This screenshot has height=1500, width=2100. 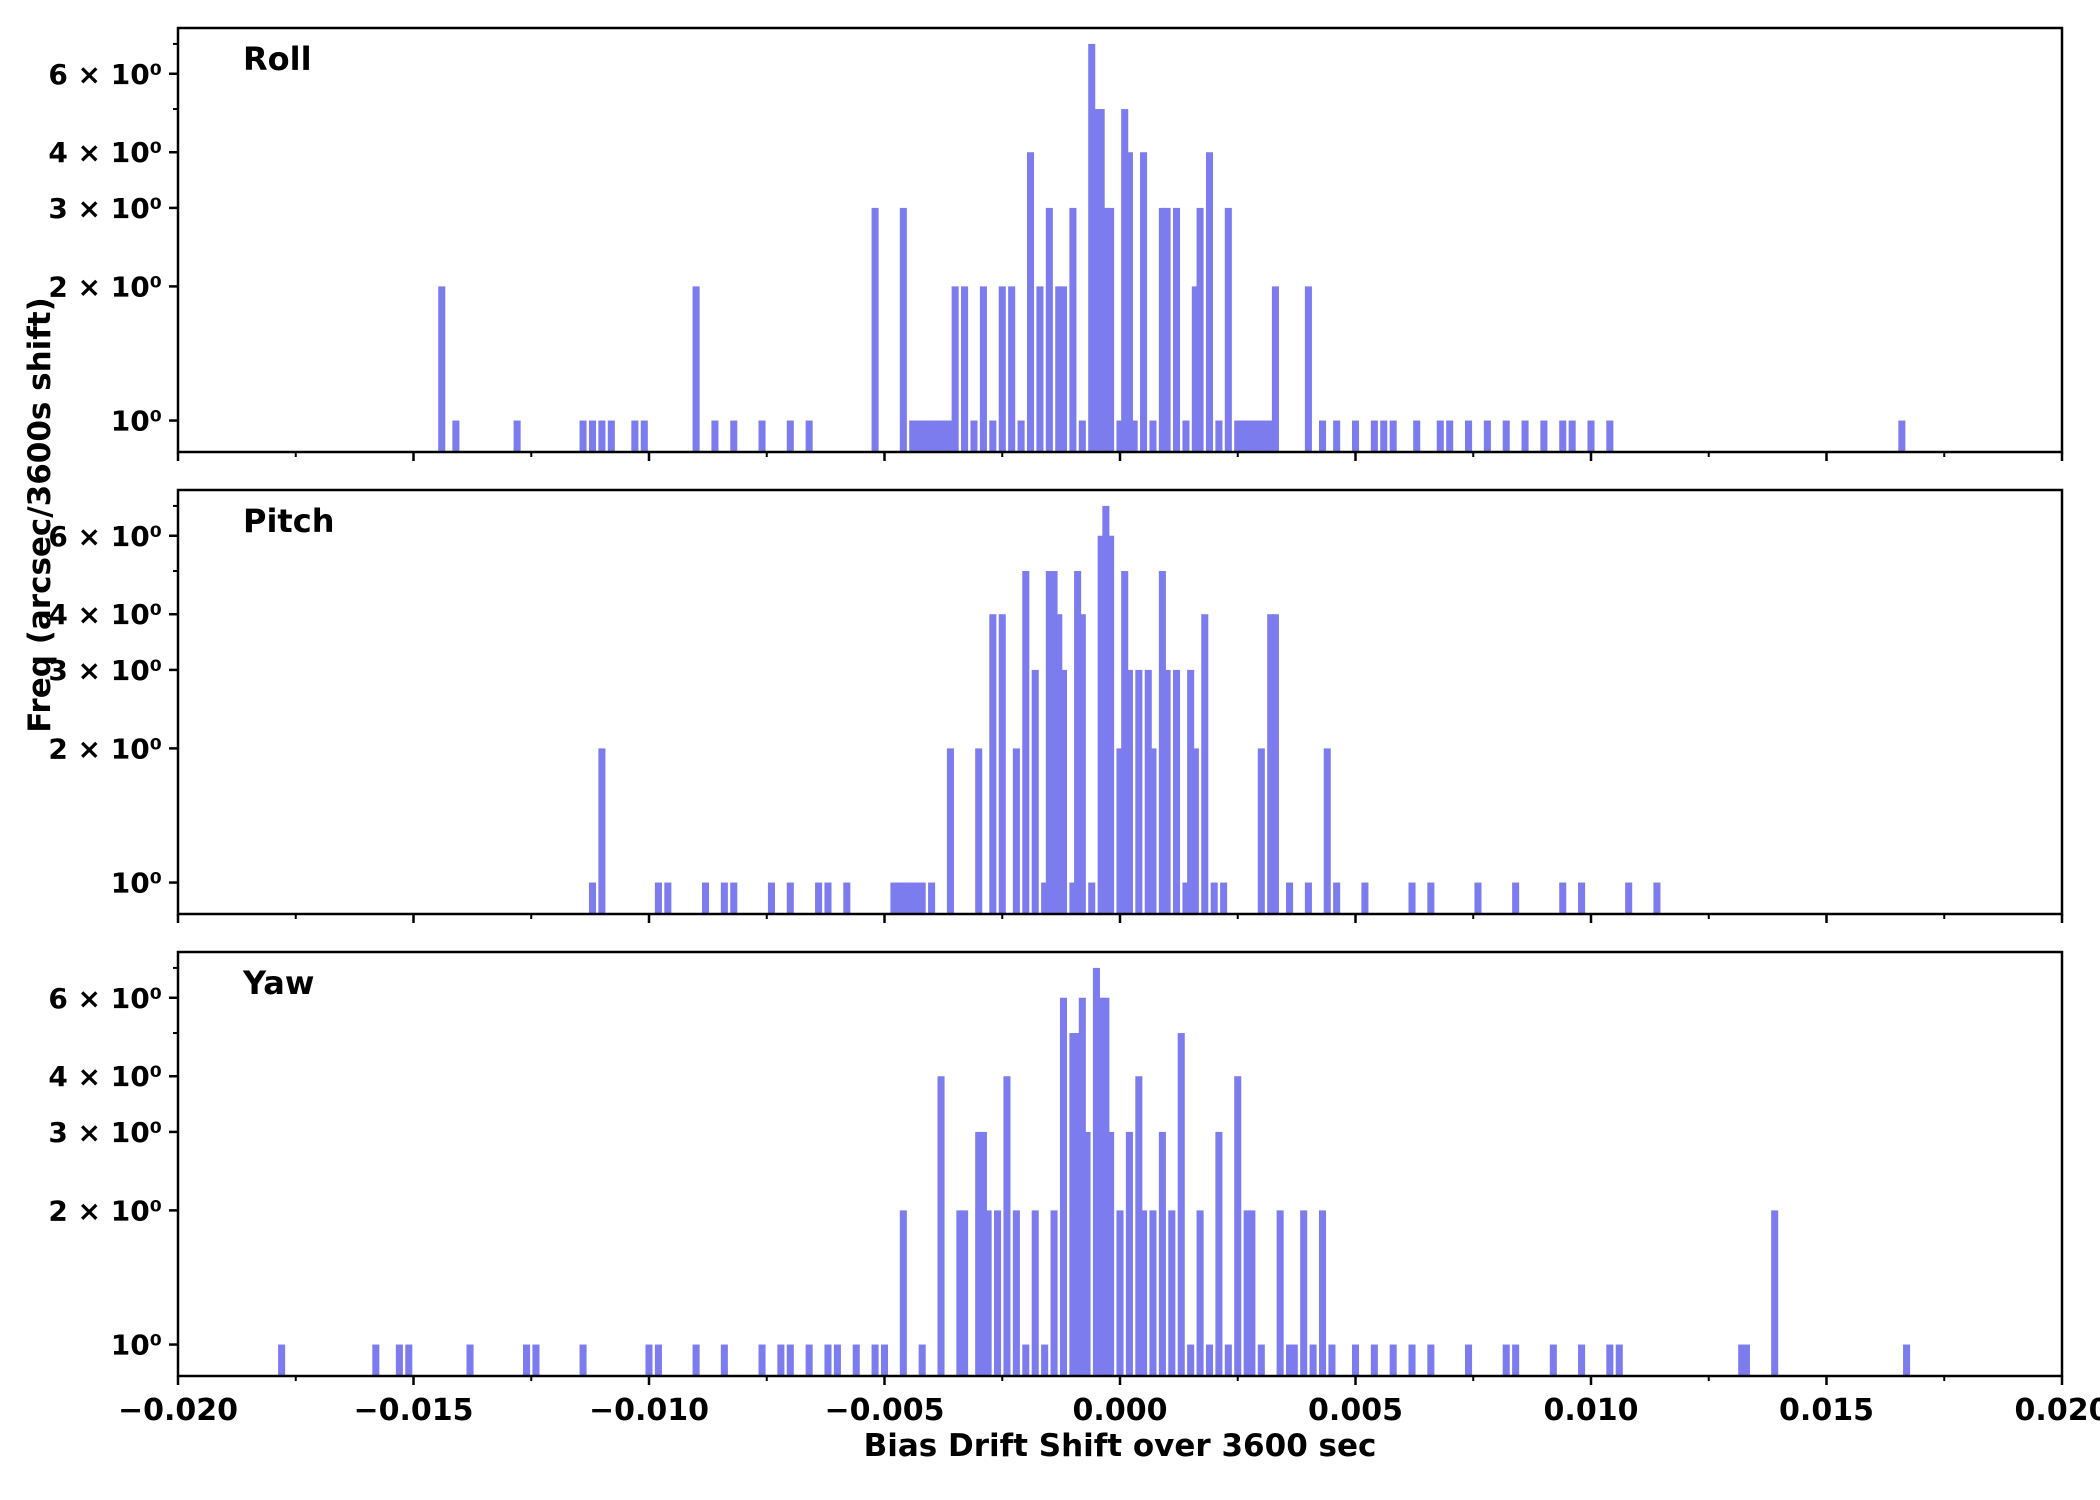 I want to click on panel-label-yaw: Yaw, so click(x=279, y=983).